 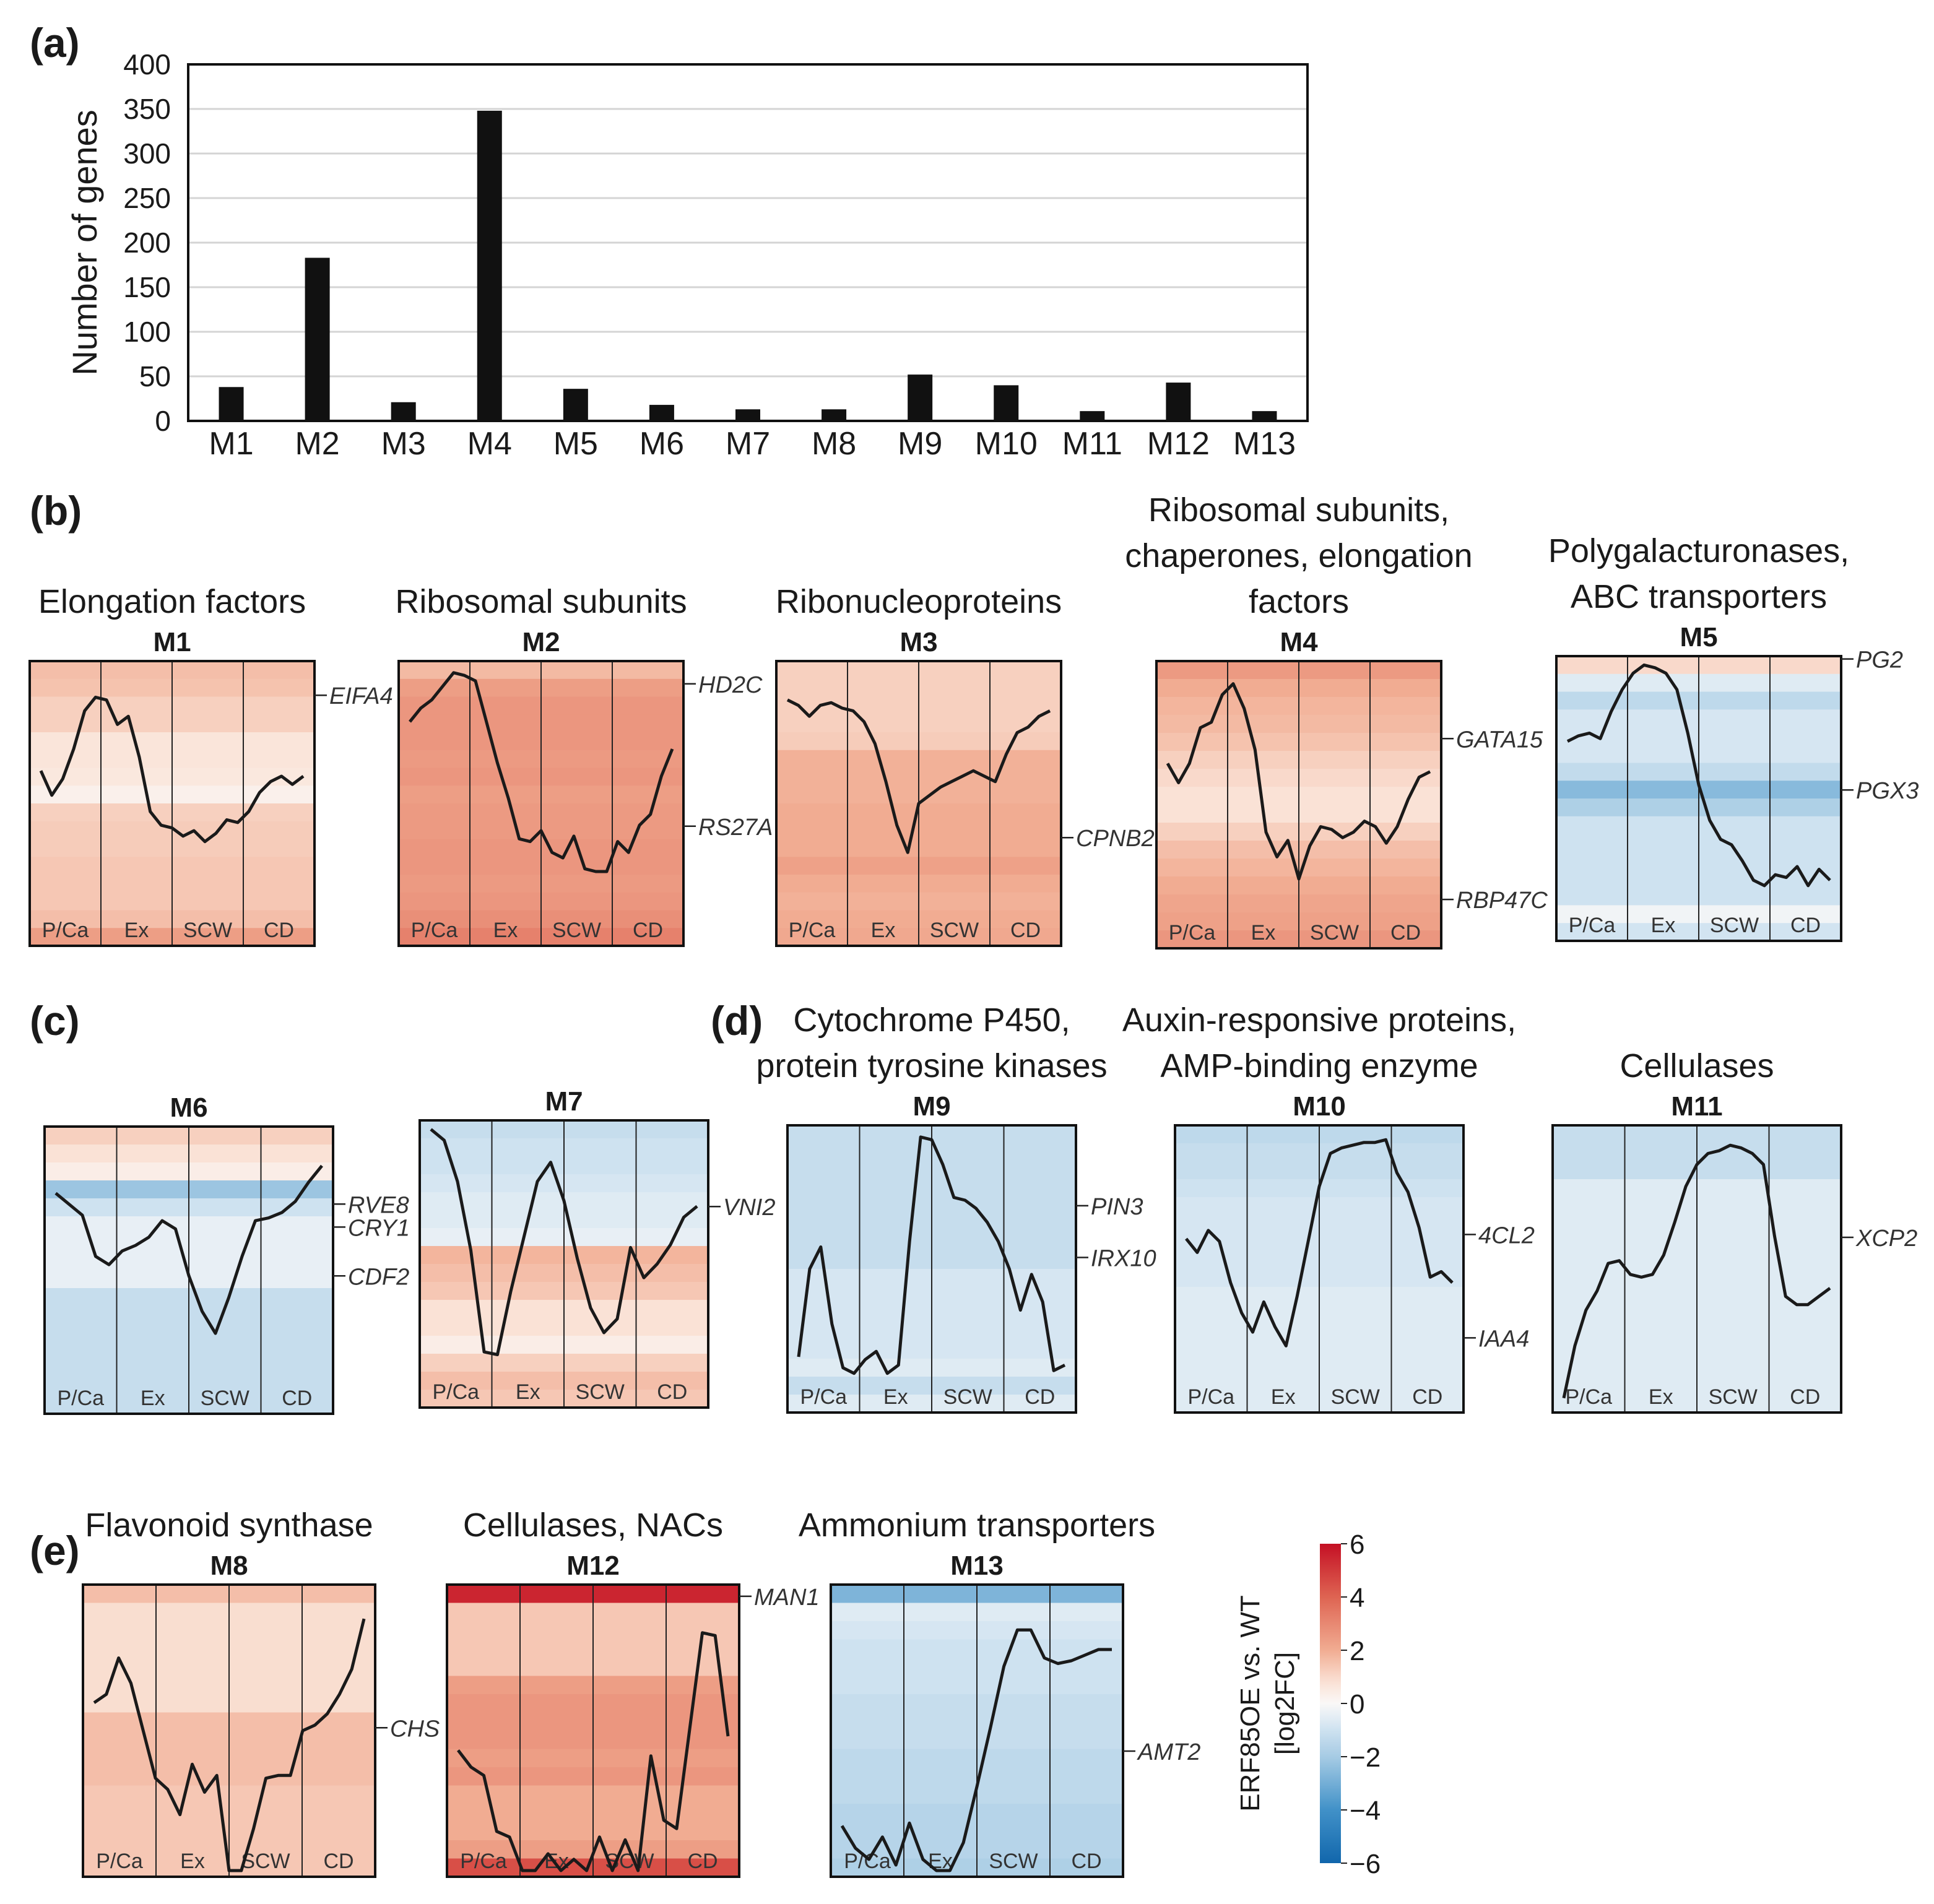 I want to click on y-tick-label: 100, so click(x=147, y=332).